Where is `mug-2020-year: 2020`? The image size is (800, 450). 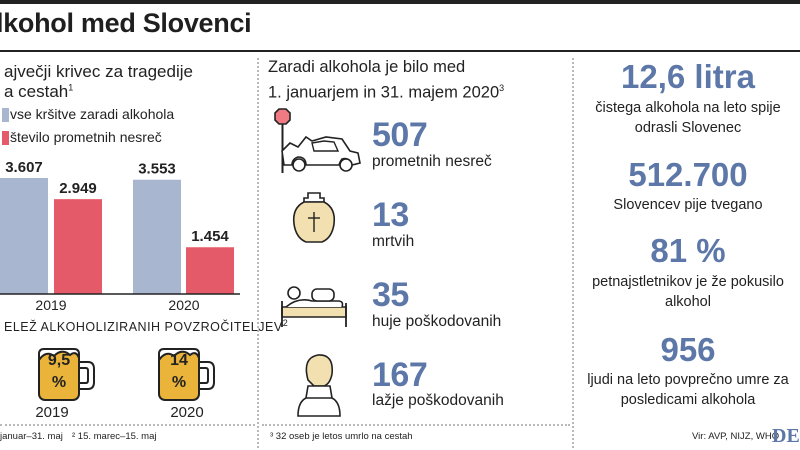
mug-2020-year: 2020 is located at coordinates (187, 412).